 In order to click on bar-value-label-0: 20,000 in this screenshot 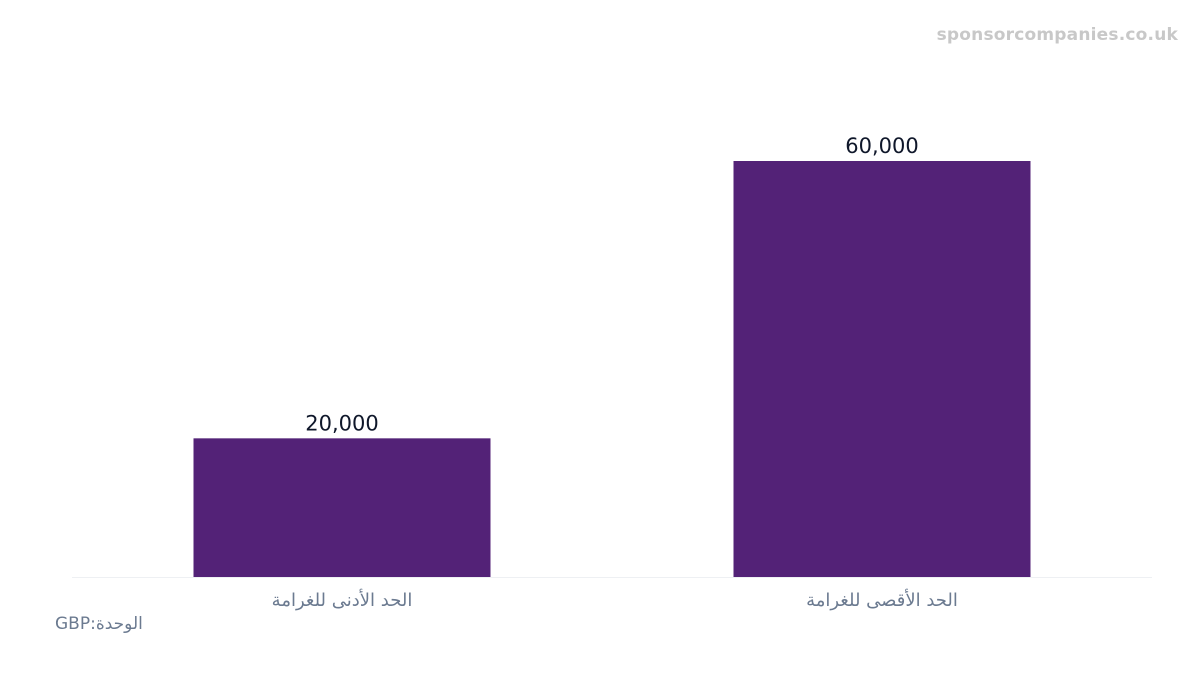, I will do `click(341, 423)`.